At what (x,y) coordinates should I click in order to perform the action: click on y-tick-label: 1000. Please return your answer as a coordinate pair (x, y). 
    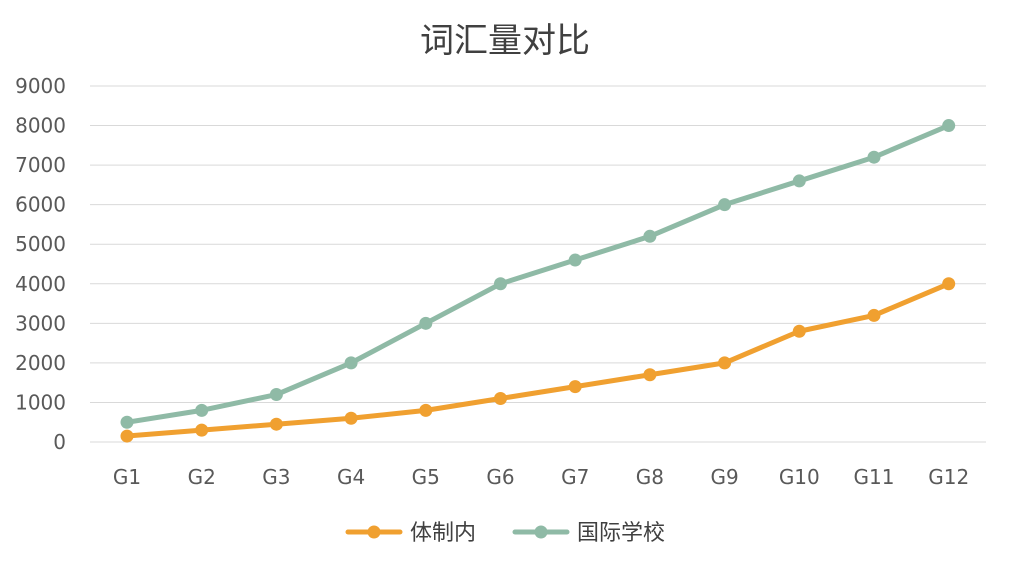
    Looking at the image, I should click on (40, 402).